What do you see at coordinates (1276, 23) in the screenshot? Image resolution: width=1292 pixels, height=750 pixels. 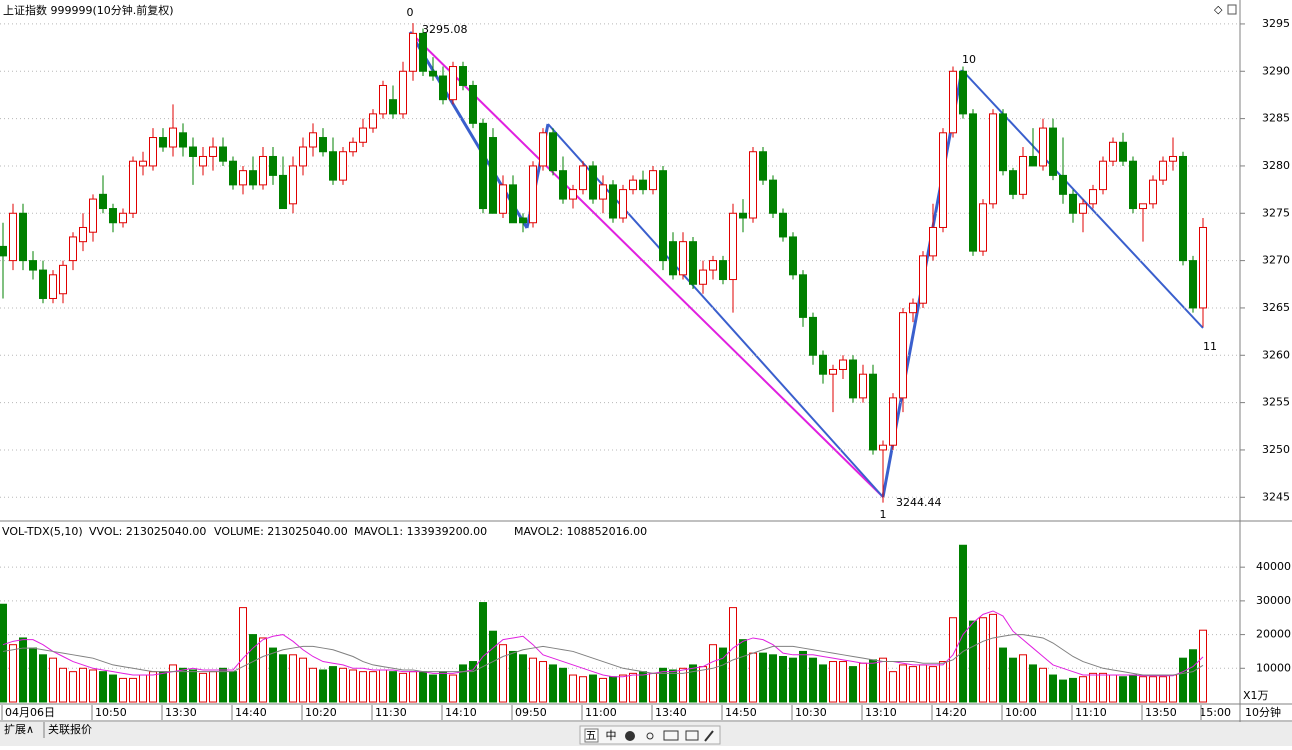 I see `y-tick-label: 3295` at bounding box center [1276, 23].